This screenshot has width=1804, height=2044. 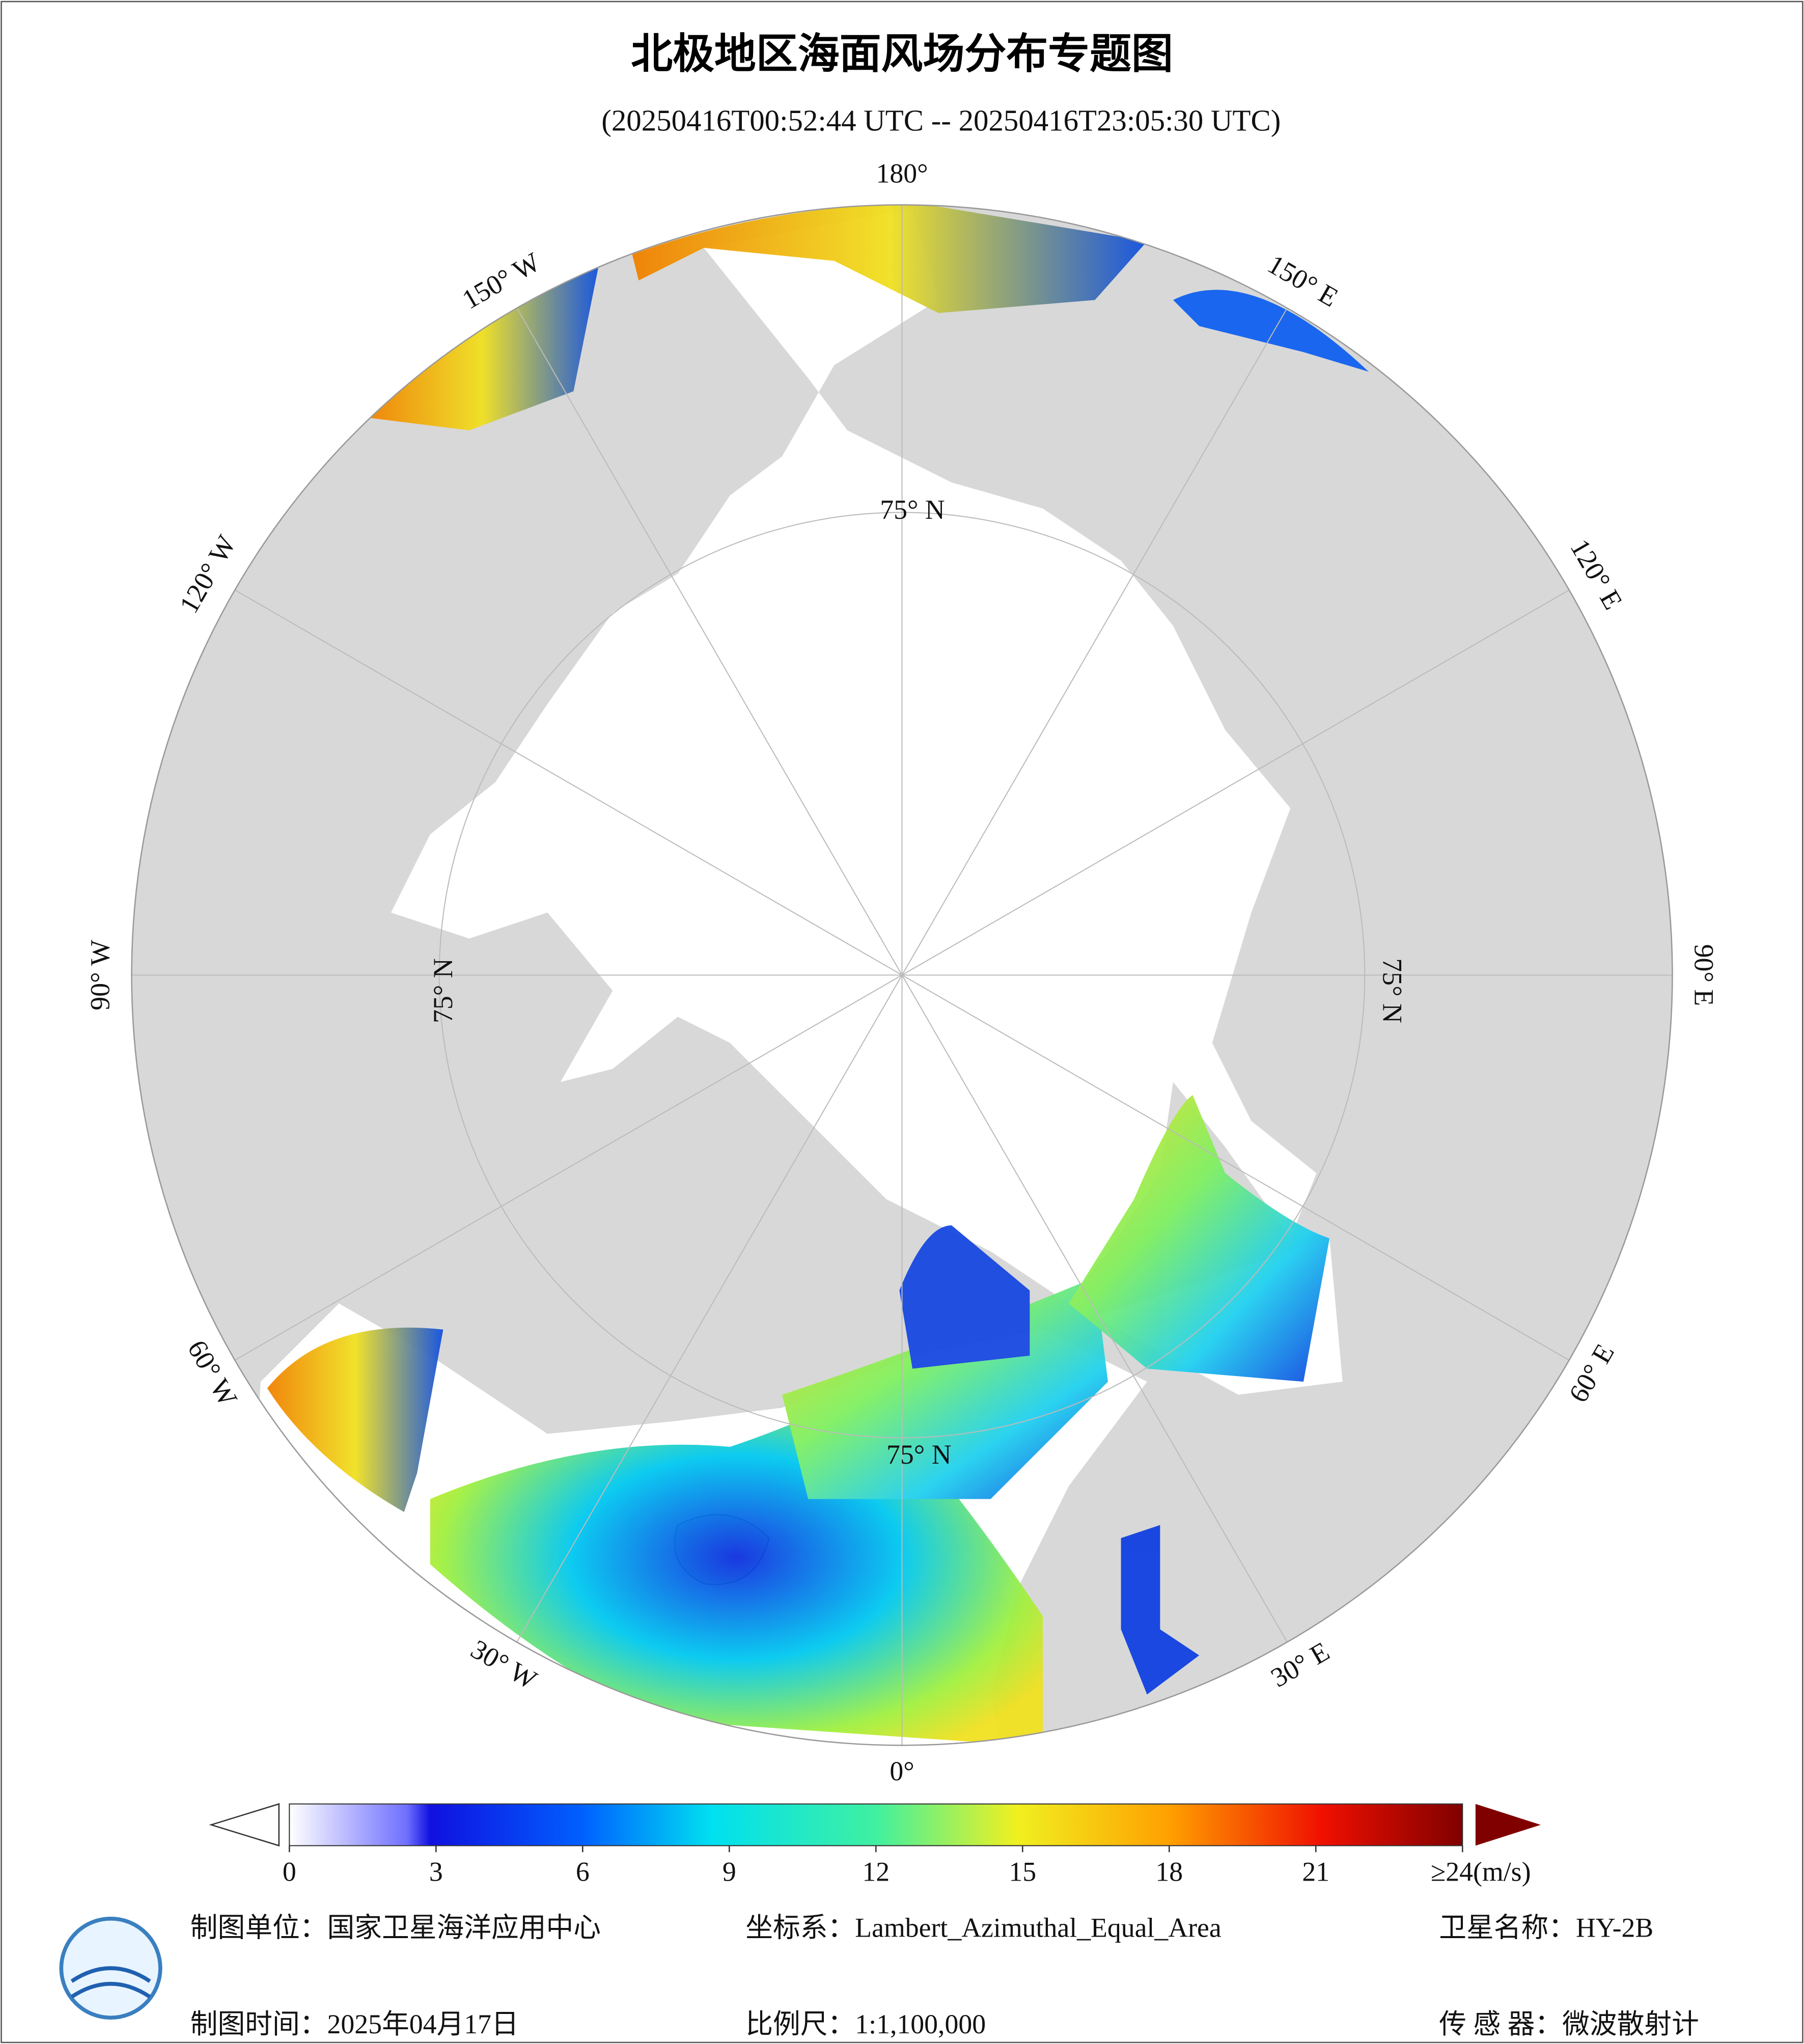 What do you see at coordinates (1315, 1872) in the screenshot?
I see `colorbar-tick-label: 21` at bounding box center [1315, 1872].